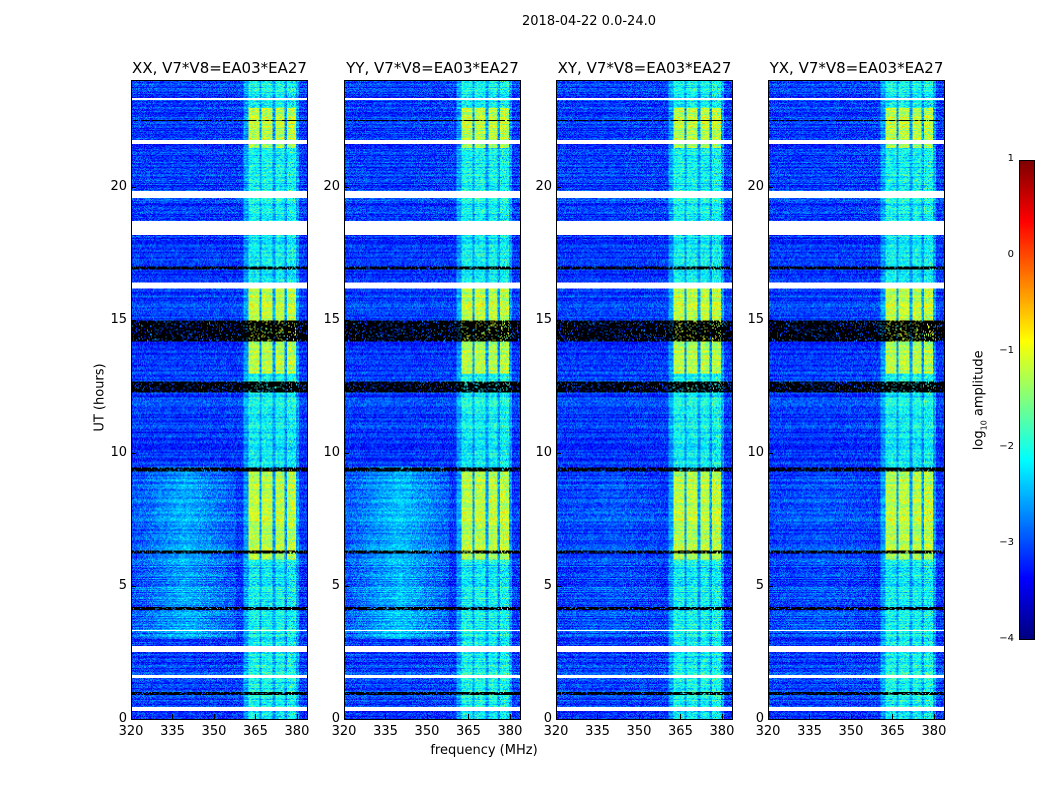 This screenshot has height=800, width=1050. Describe the element at coordinates (219, 68) in the screenshot. I see `panel-title: XX, V7*V8=EA03*EA27` at that location.